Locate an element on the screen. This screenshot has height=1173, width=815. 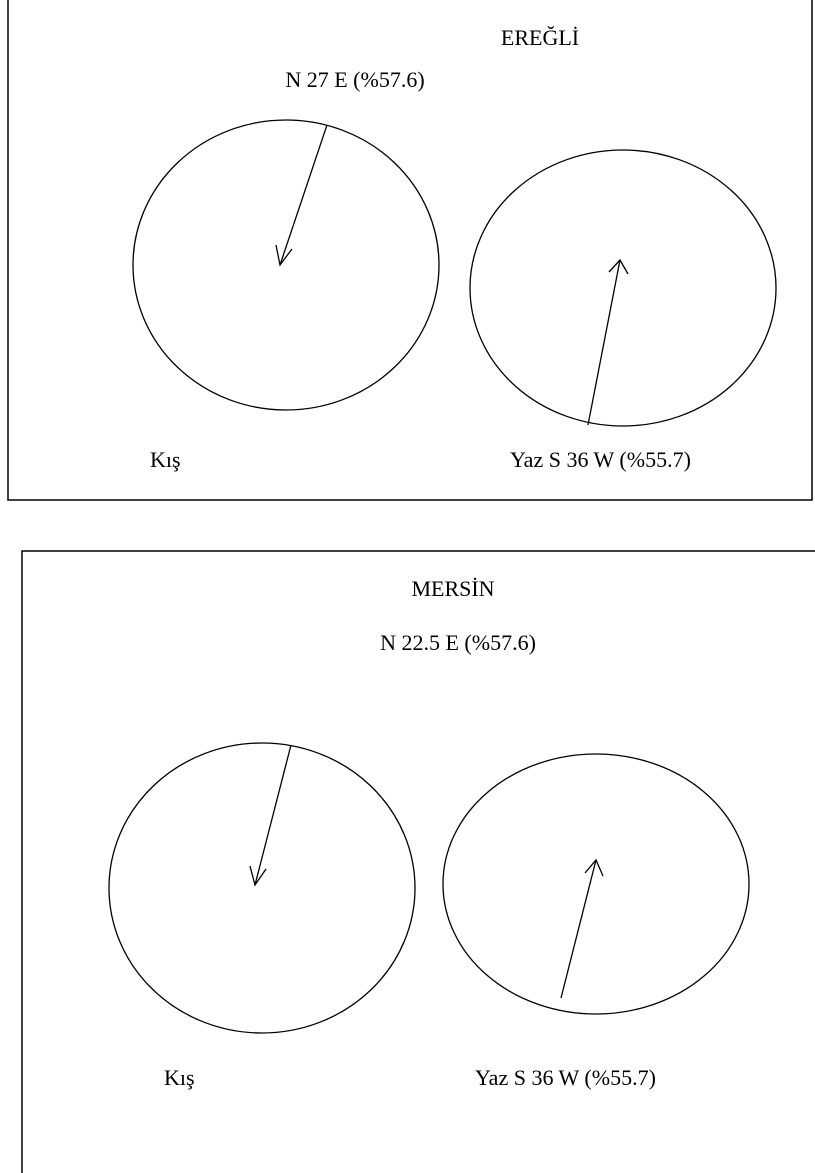
panel-title: EREĞLİ is located at coordinates (540, 37).